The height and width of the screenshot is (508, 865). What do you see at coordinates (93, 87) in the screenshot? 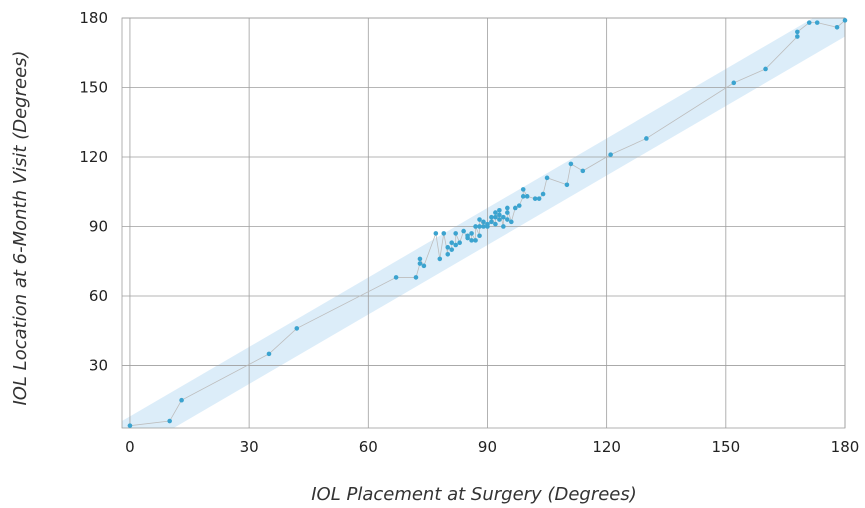
I see `y-tick-label: 150` at bounding box center [93, 87].